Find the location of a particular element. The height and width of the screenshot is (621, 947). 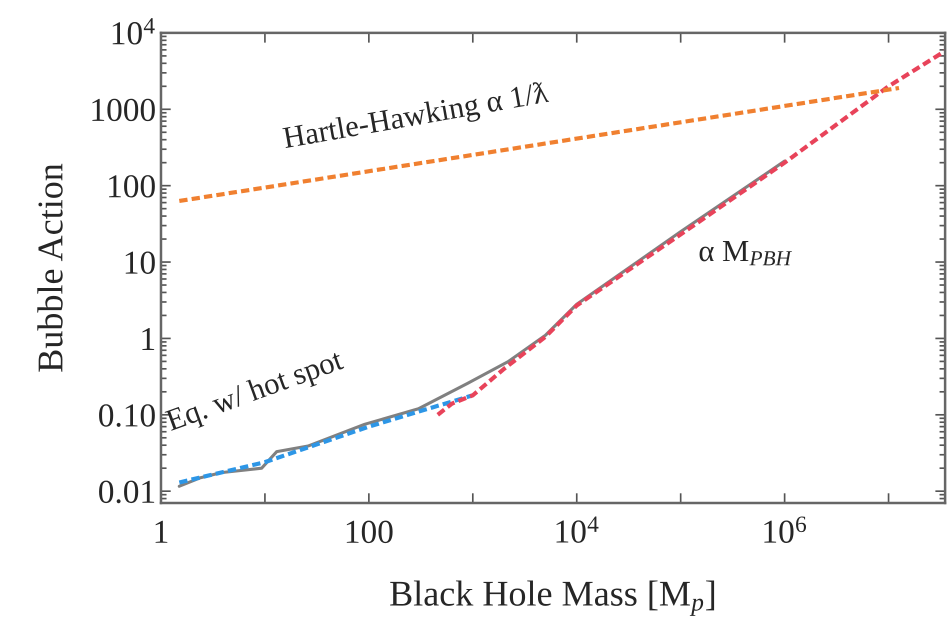

x-tick-label: 10$^{6}$ is located at coordinates (785, 529).